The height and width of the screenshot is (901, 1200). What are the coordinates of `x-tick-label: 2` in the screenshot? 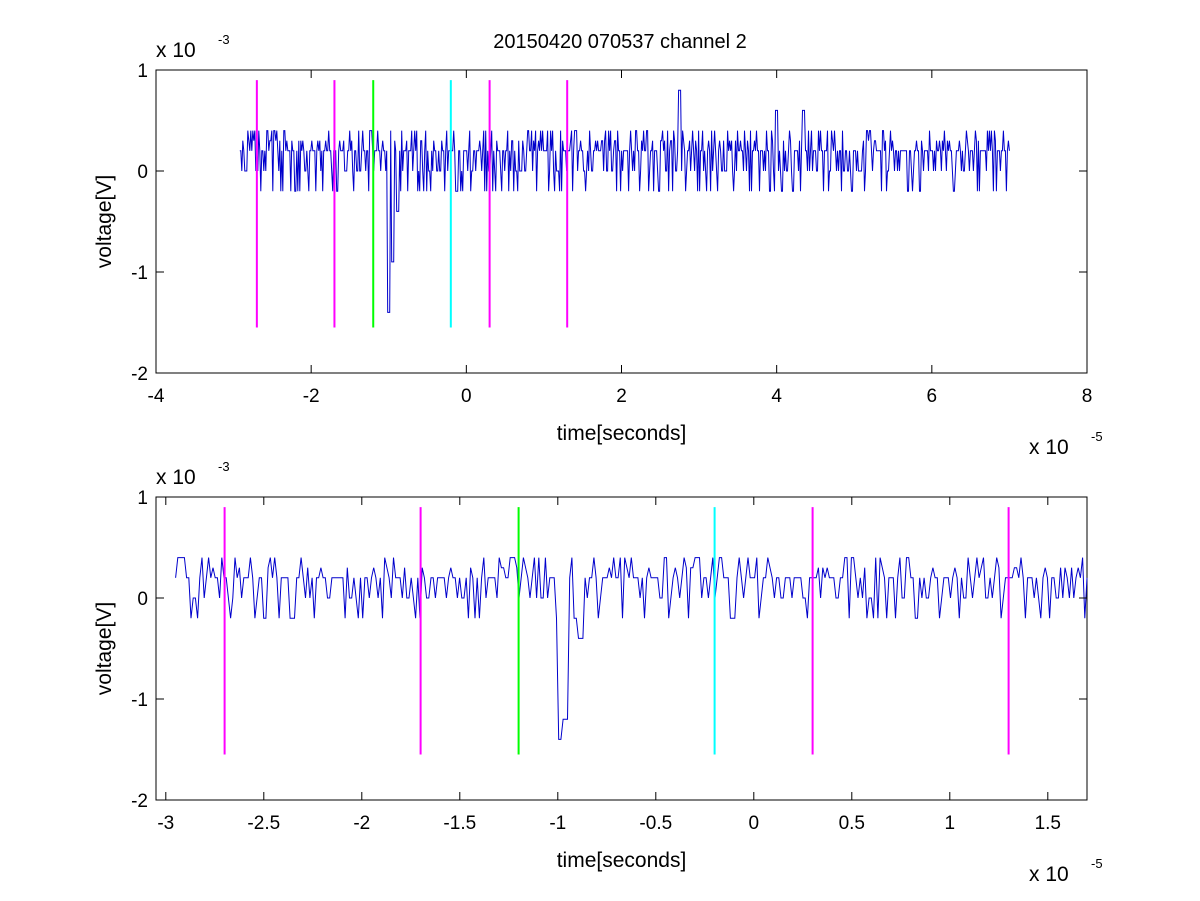 It's located at (621, 396).